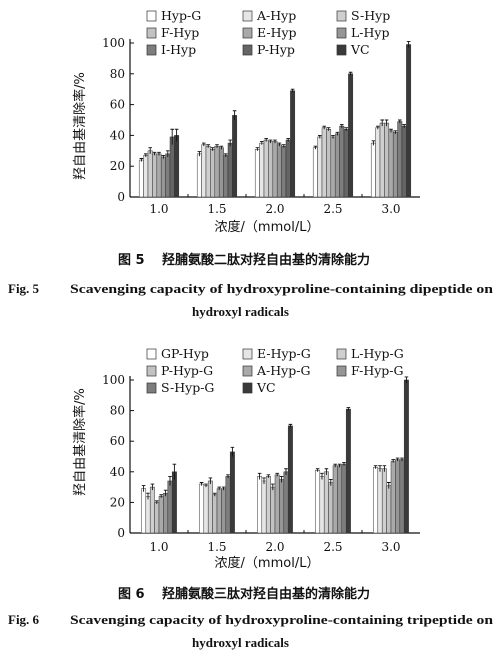 The height and width of the screenshot is (656, 499). What do you see at coordinates (170, 507) in the screenshot?
I see `bar-s-hyp-g-1.0` at bounding box center [170, 507].